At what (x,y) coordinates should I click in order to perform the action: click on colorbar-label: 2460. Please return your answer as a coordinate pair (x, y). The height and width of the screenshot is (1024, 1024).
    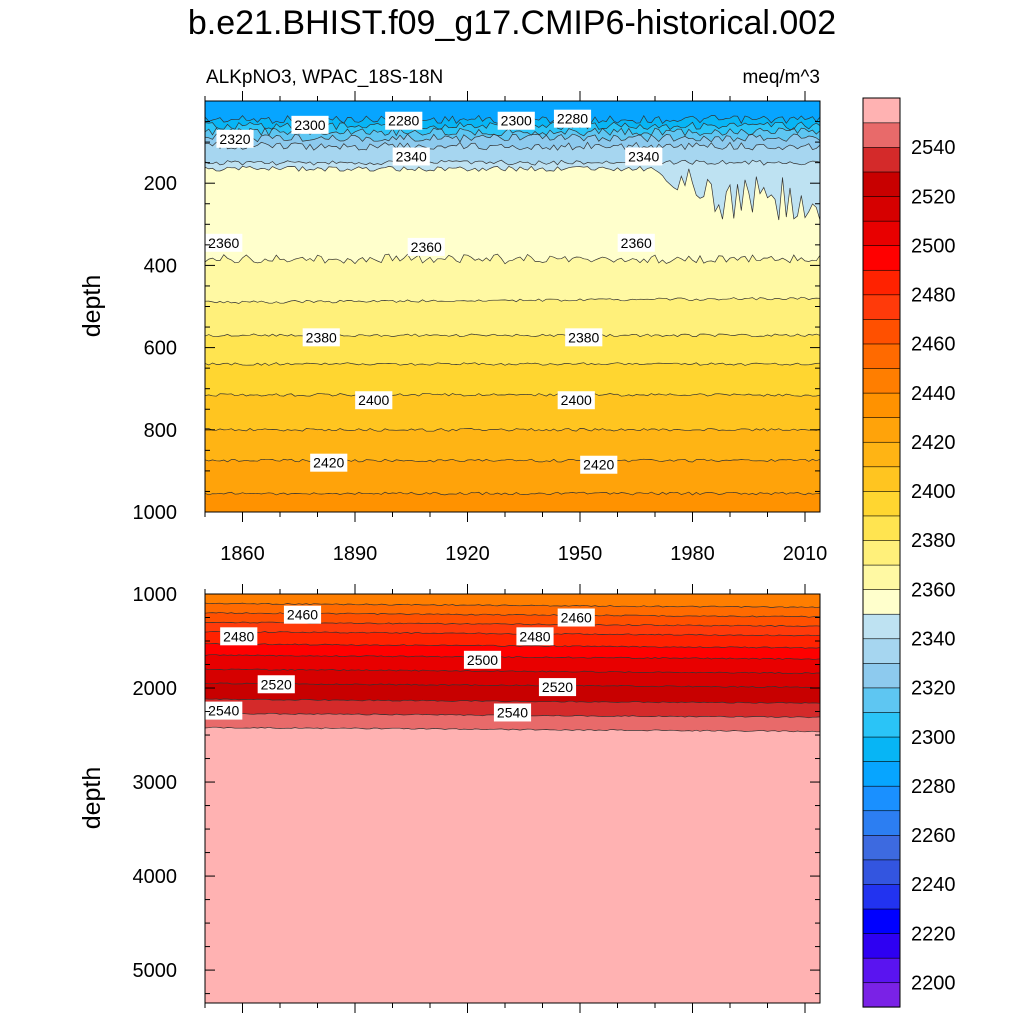
    Looking at the image, I should click on (933, 345).